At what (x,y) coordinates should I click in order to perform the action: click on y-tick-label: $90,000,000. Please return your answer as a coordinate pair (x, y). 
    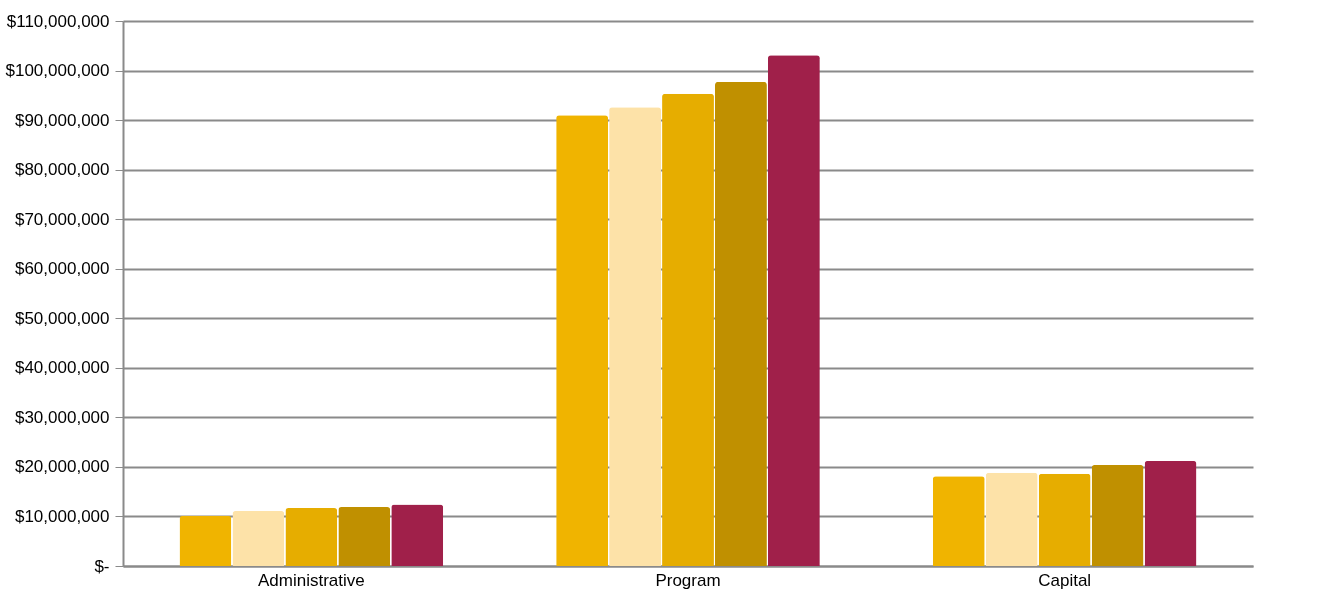
    Looking at the image, I should click on (62, 120).